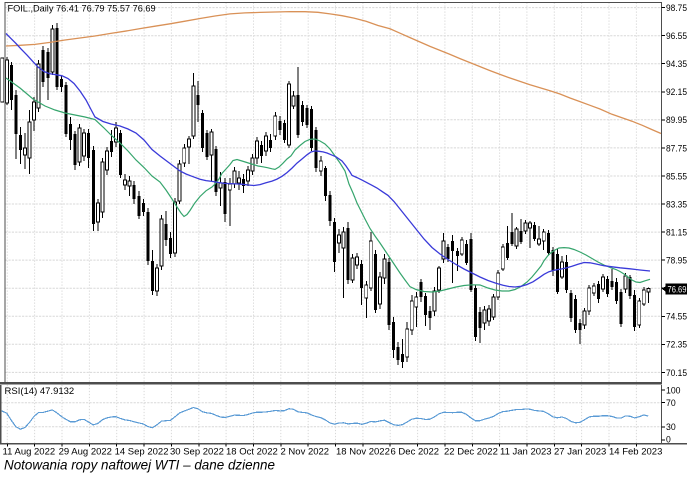 This screenshot has height=483, width=687. Describe the element at coordinates (415, 451) in the screenshot. I see `svg-text: 6 Dec 2022` at that location.